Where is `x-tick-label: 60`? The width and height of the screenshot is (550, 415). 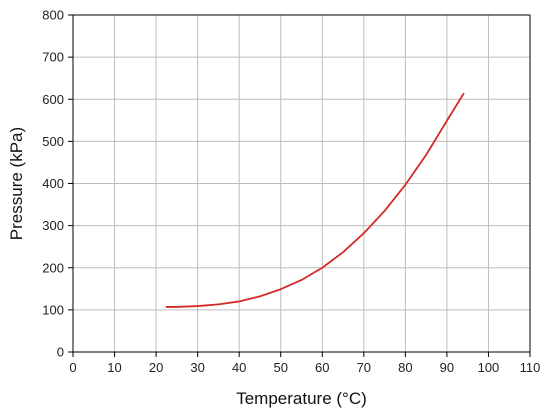 x-tick-label: 60 is located at coordinates (322, 367).